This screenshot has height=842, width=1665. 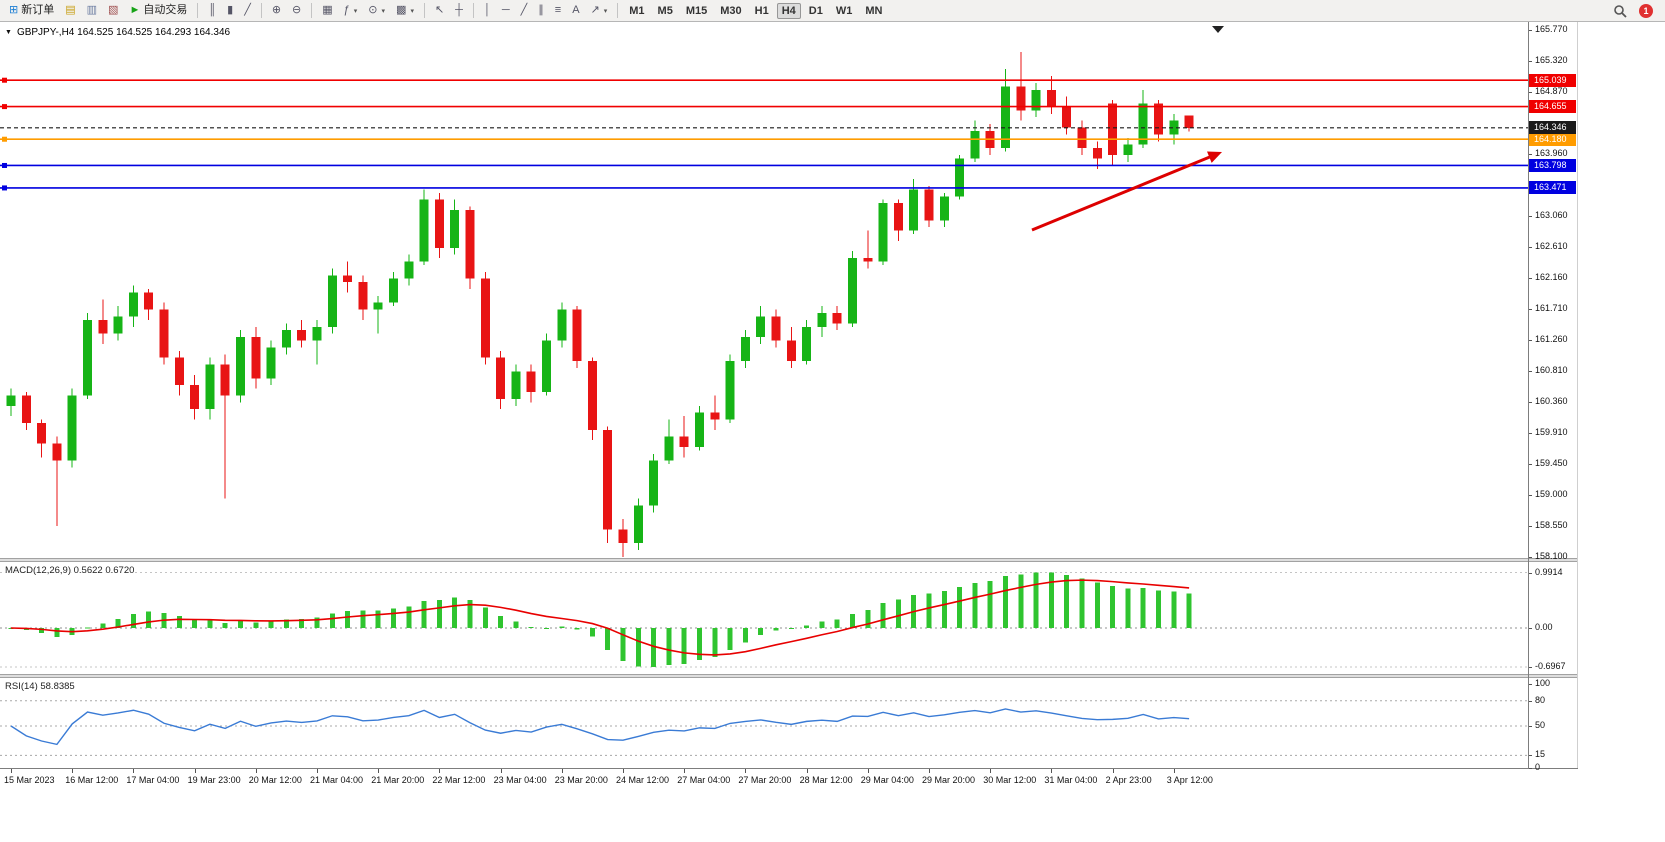 I want to click on zoom-out-icon: ⊖, so click(x=297, y=10).